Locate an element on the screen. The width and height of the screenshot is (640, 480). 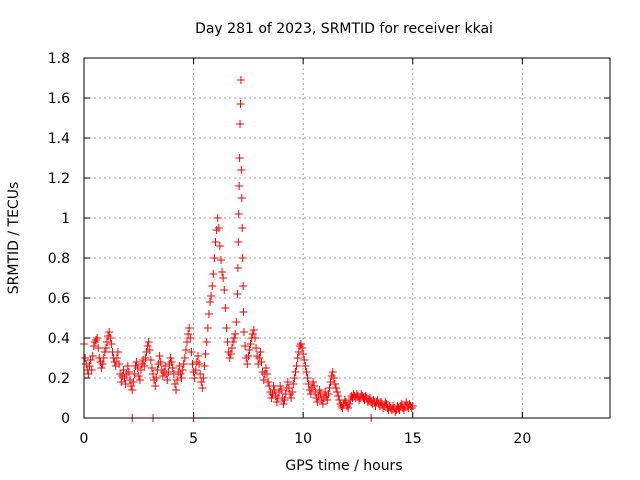
y-tick-label: 0.6 is located at coordinates (59, 299).